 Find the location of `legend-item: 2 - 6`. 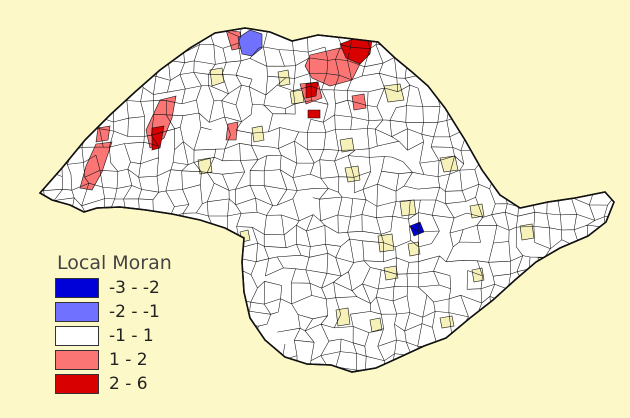

legend-item: 2 - 6 is located at coordinates (140, 384).